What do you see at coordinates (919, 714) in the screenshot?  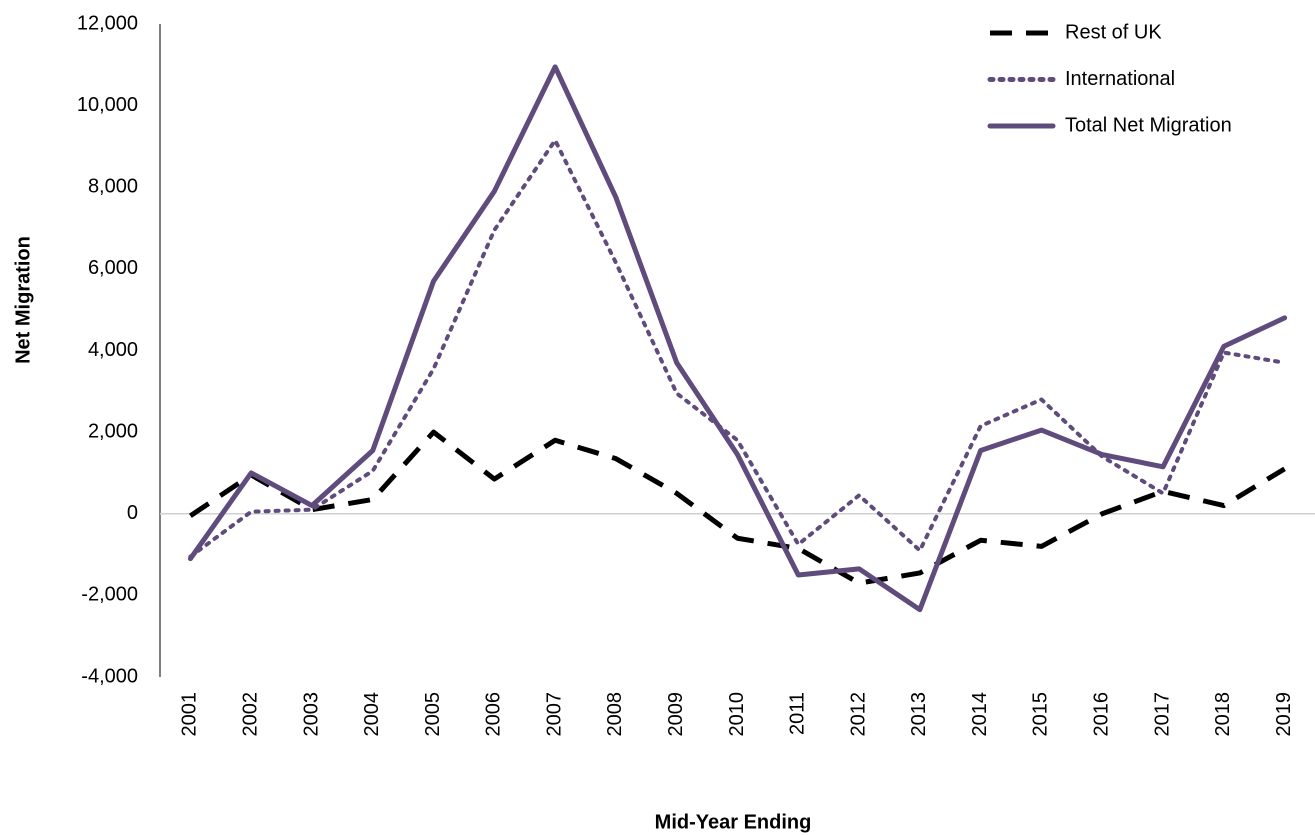 I see `x-tick-label: 2013` at bounding box center [919, 714].